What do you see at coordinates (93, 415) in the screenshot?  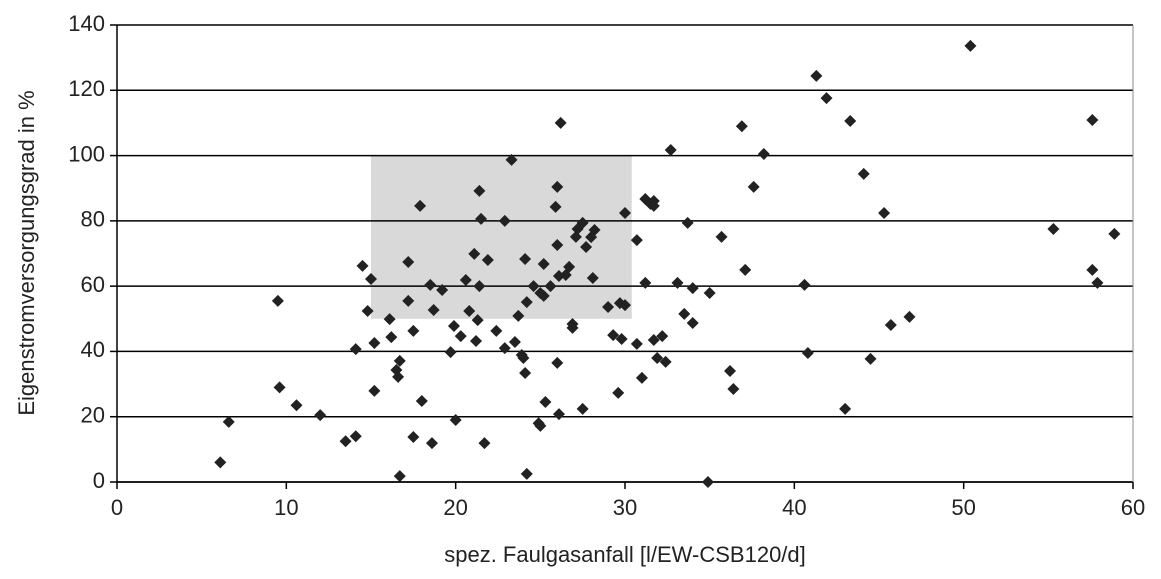 I see `y-tick-label: 20` at bounding box center [93, 415].